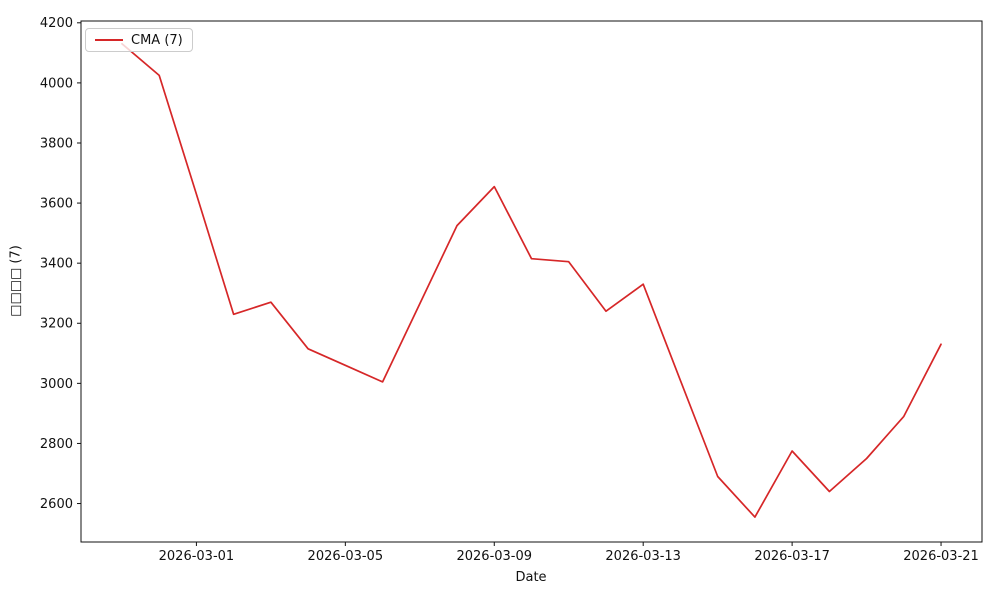 The image size is (1000, 600). Describe the element at coordinates (56, 83) in the screenshot. I see `y-tick-label: 4000` at that location.